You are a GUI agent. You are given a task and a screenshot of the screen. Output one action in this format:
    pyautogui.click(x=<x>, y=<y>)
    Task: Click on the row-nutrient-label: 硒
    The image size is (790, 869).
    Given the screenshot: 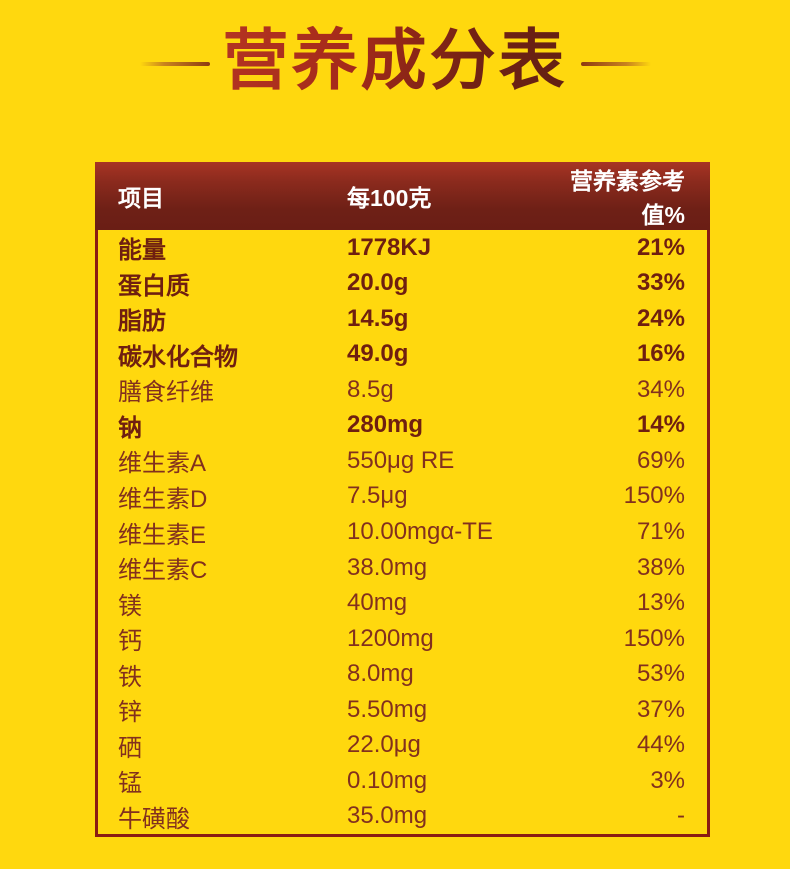 What is the action you would take?
    pyautogui.click(x=130, y=748)
    